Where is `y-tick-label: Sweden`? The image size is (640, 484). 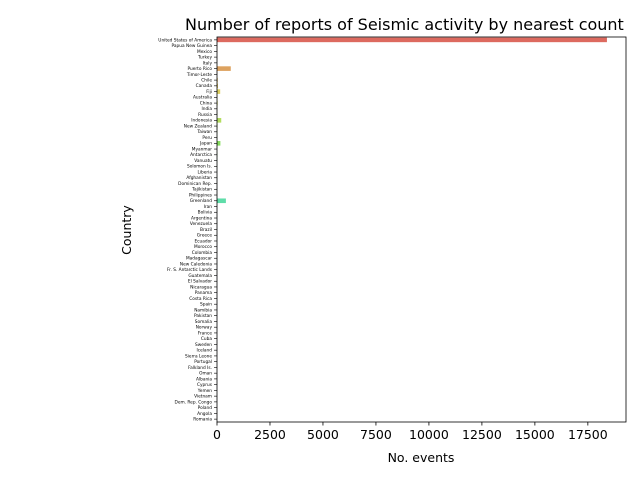
y-tick-label: Sweden is located at coordinates (203, 345).